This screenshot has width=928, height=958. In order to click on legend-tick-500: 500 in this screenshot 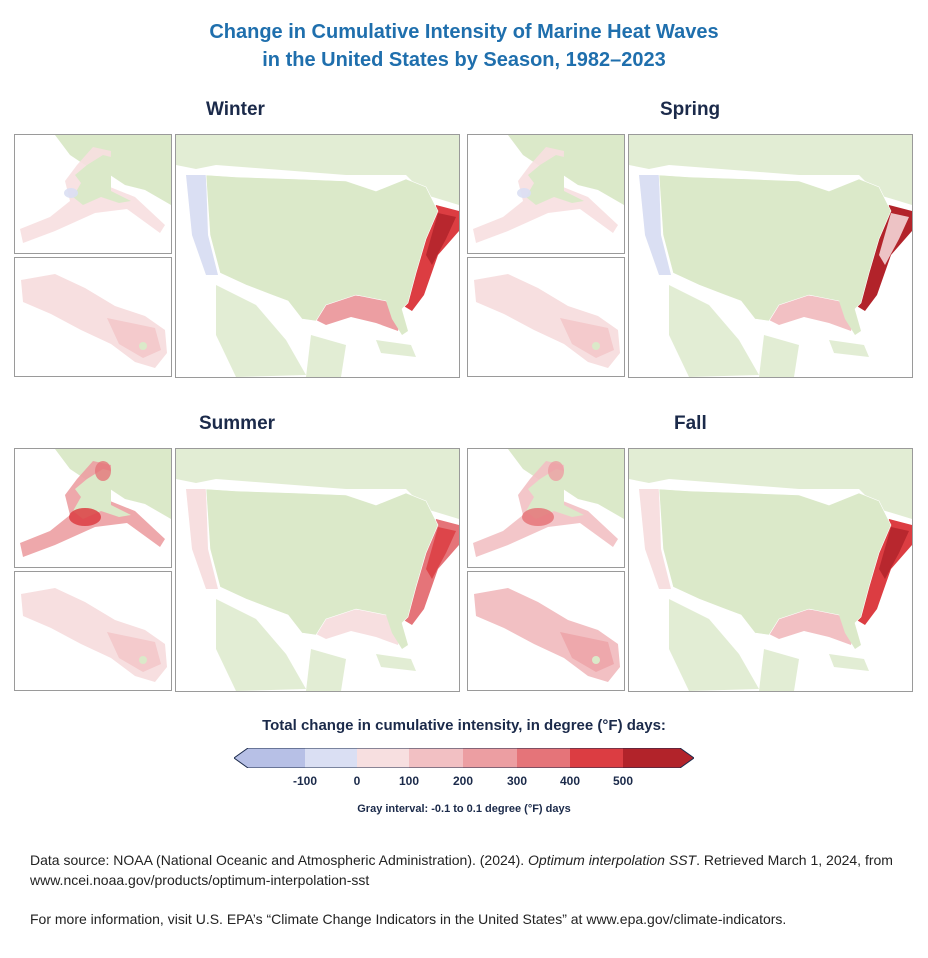, I will do `click(623, 781)`.